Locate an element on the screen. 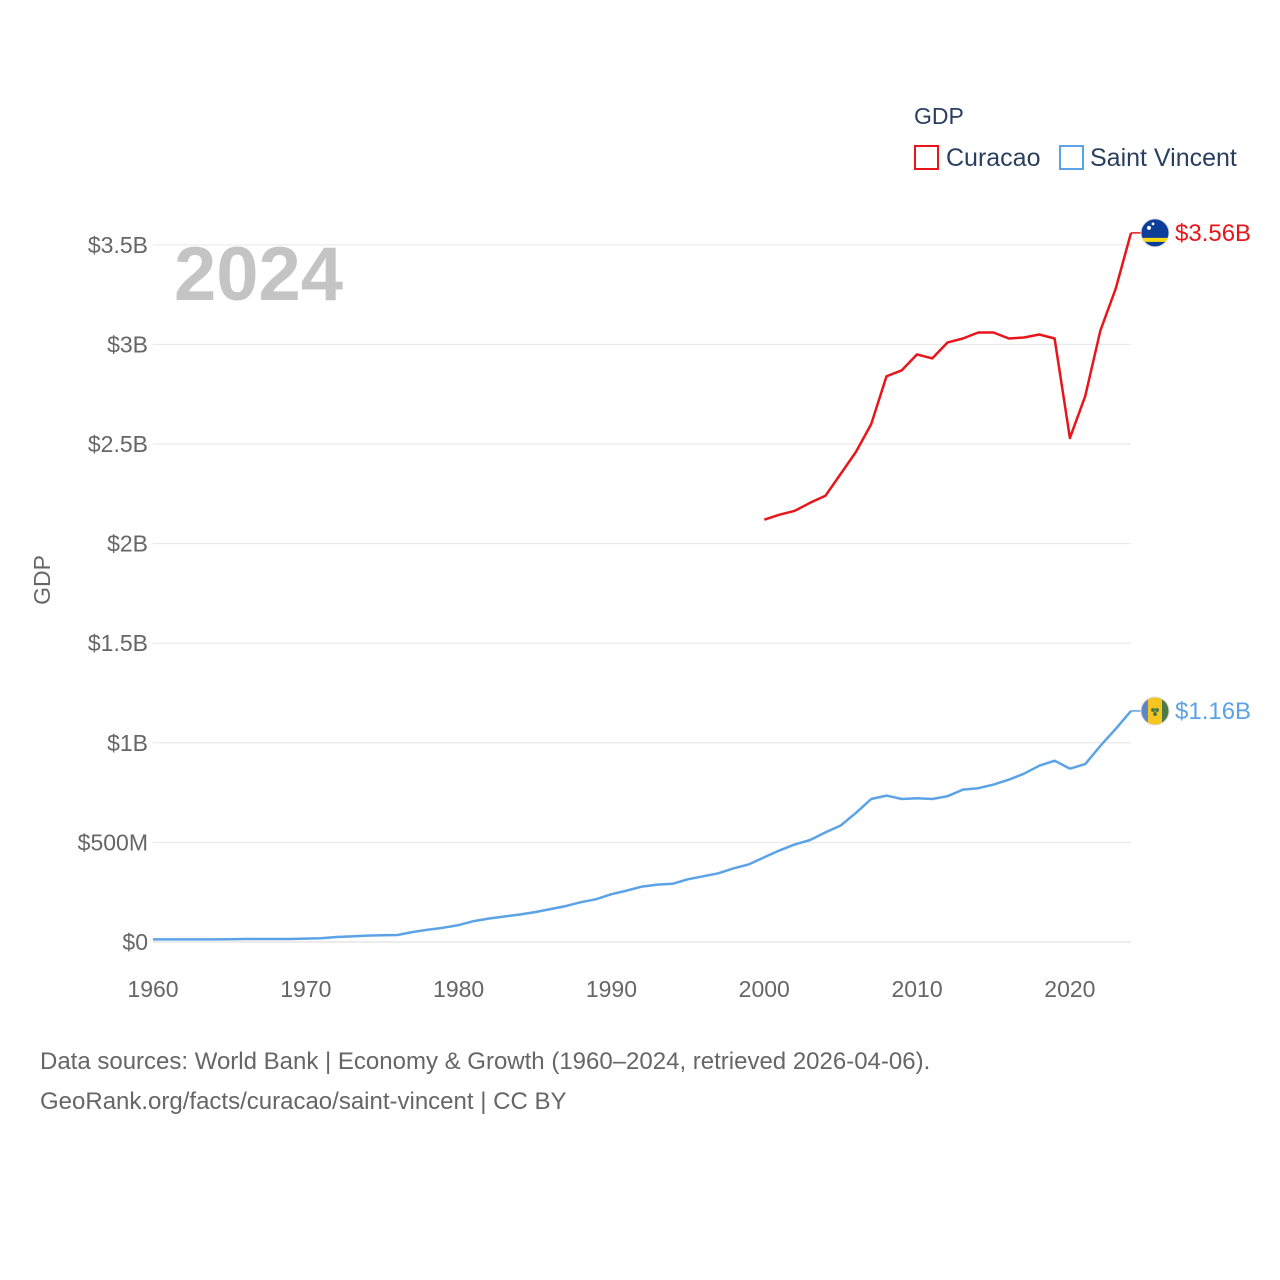  x-tick-label: 1960 is located at coordinates (152, 989).